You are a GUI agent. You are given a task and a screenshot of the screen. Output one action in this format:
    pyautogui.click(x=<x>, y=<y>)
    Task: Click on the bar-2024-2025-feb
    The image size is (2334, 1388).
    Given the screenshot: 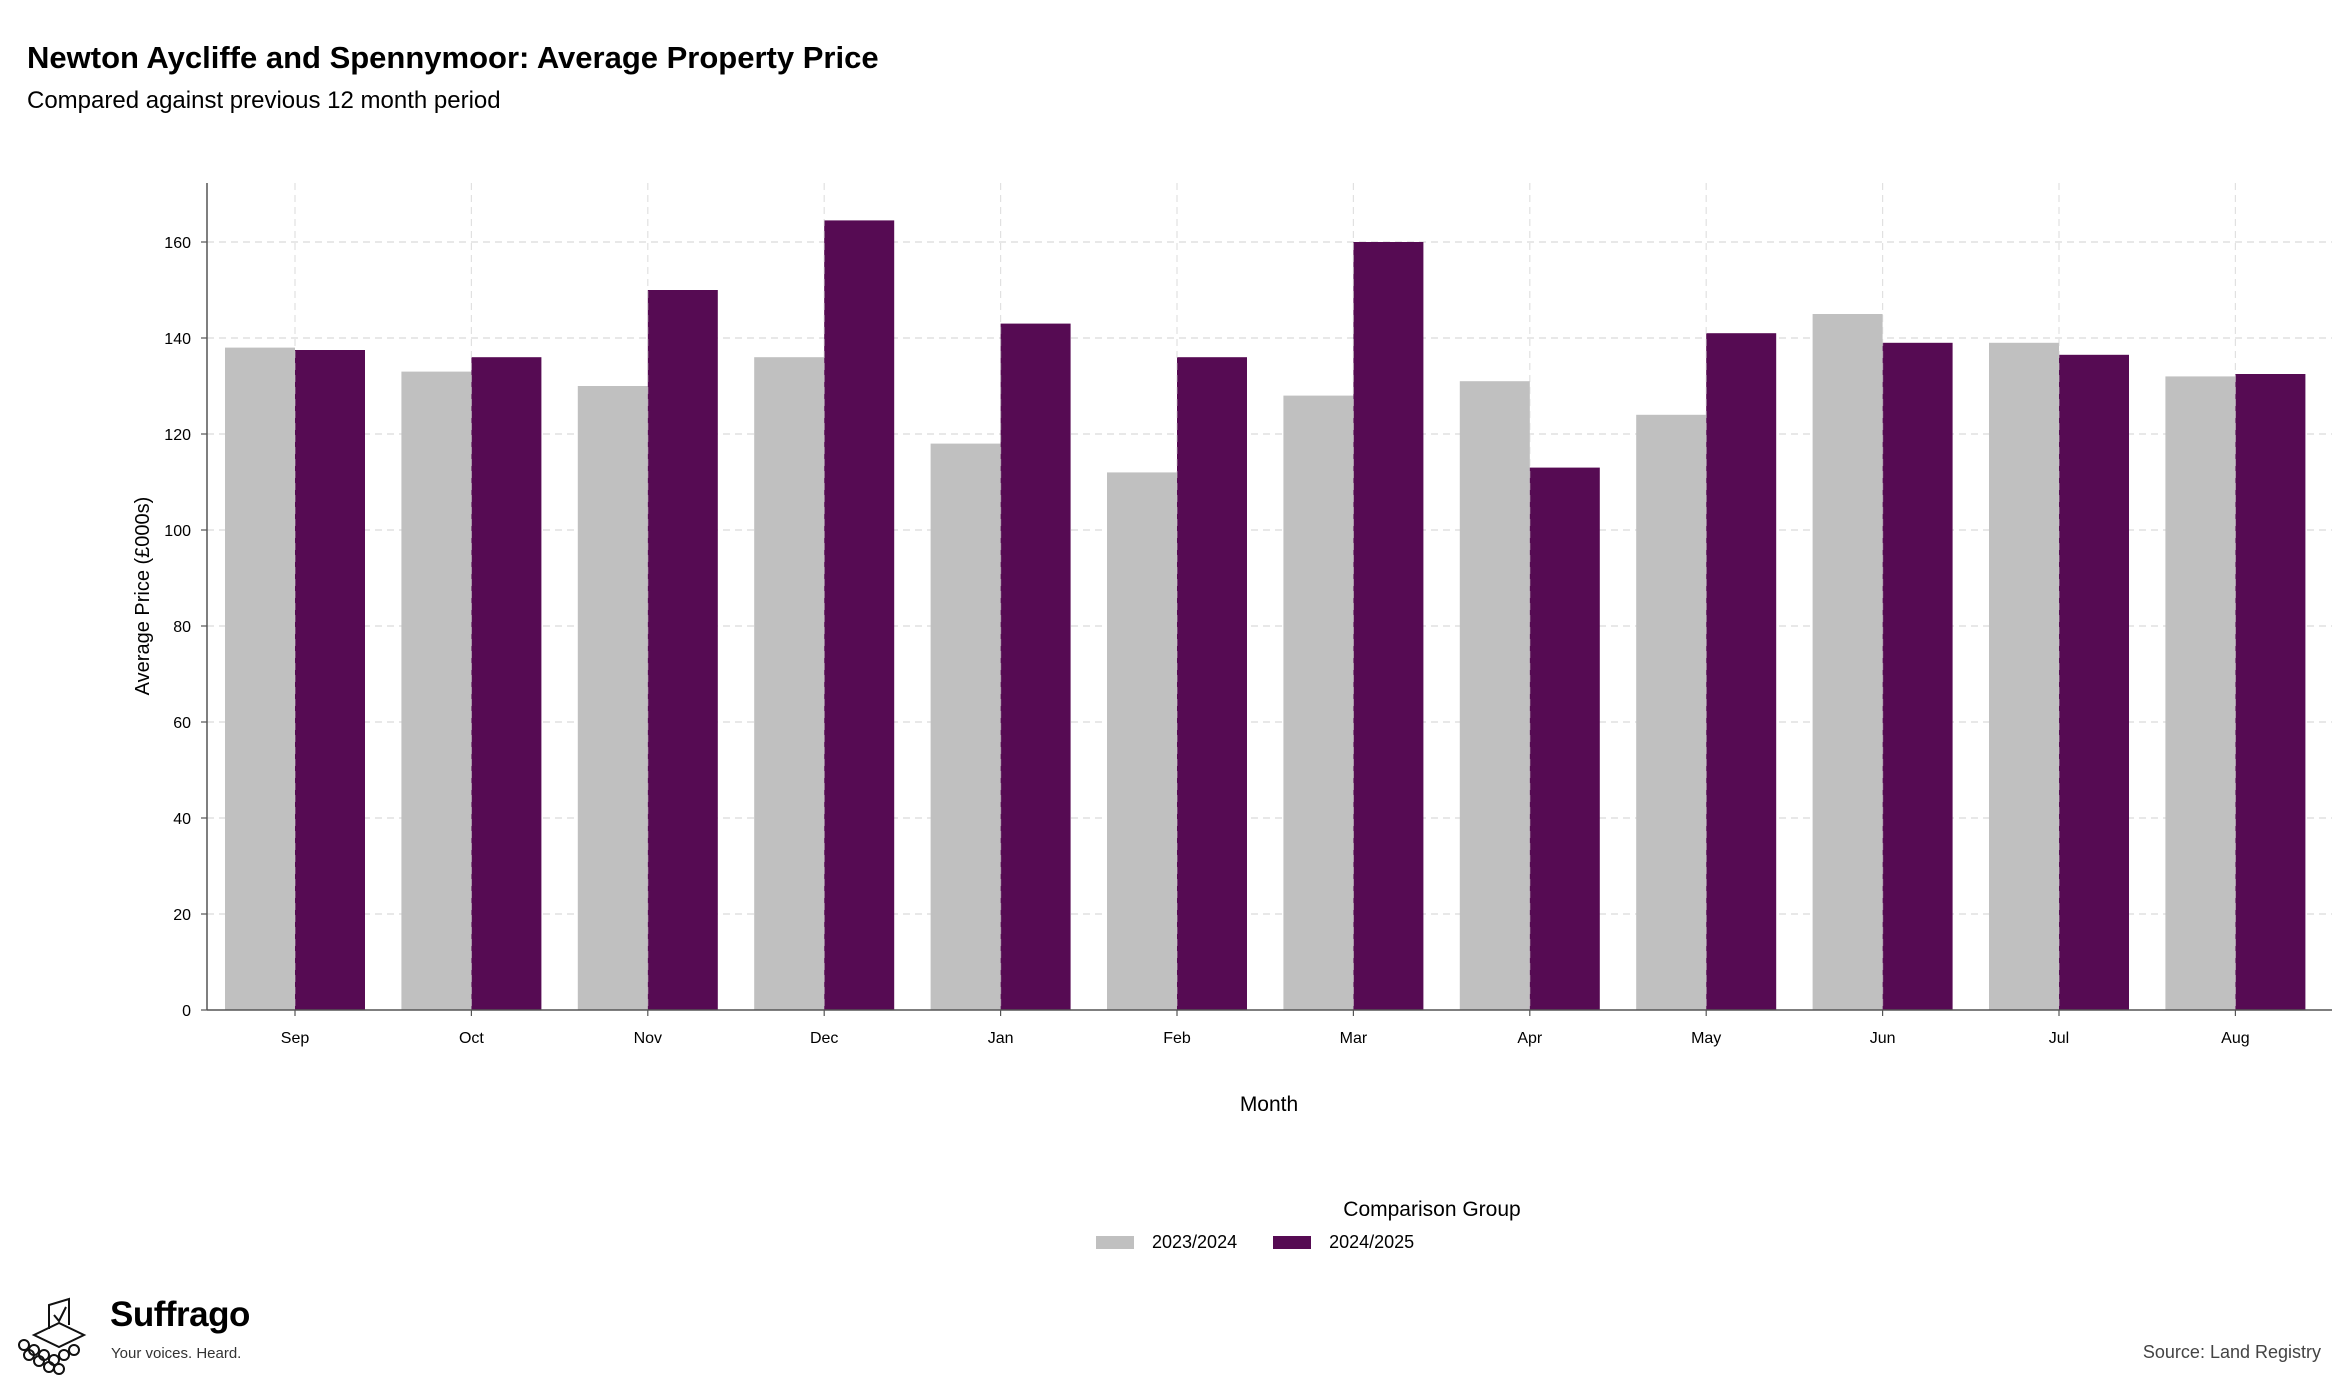 What is the action you would take?
    pyautogui.click(x=1212, y=683)
    